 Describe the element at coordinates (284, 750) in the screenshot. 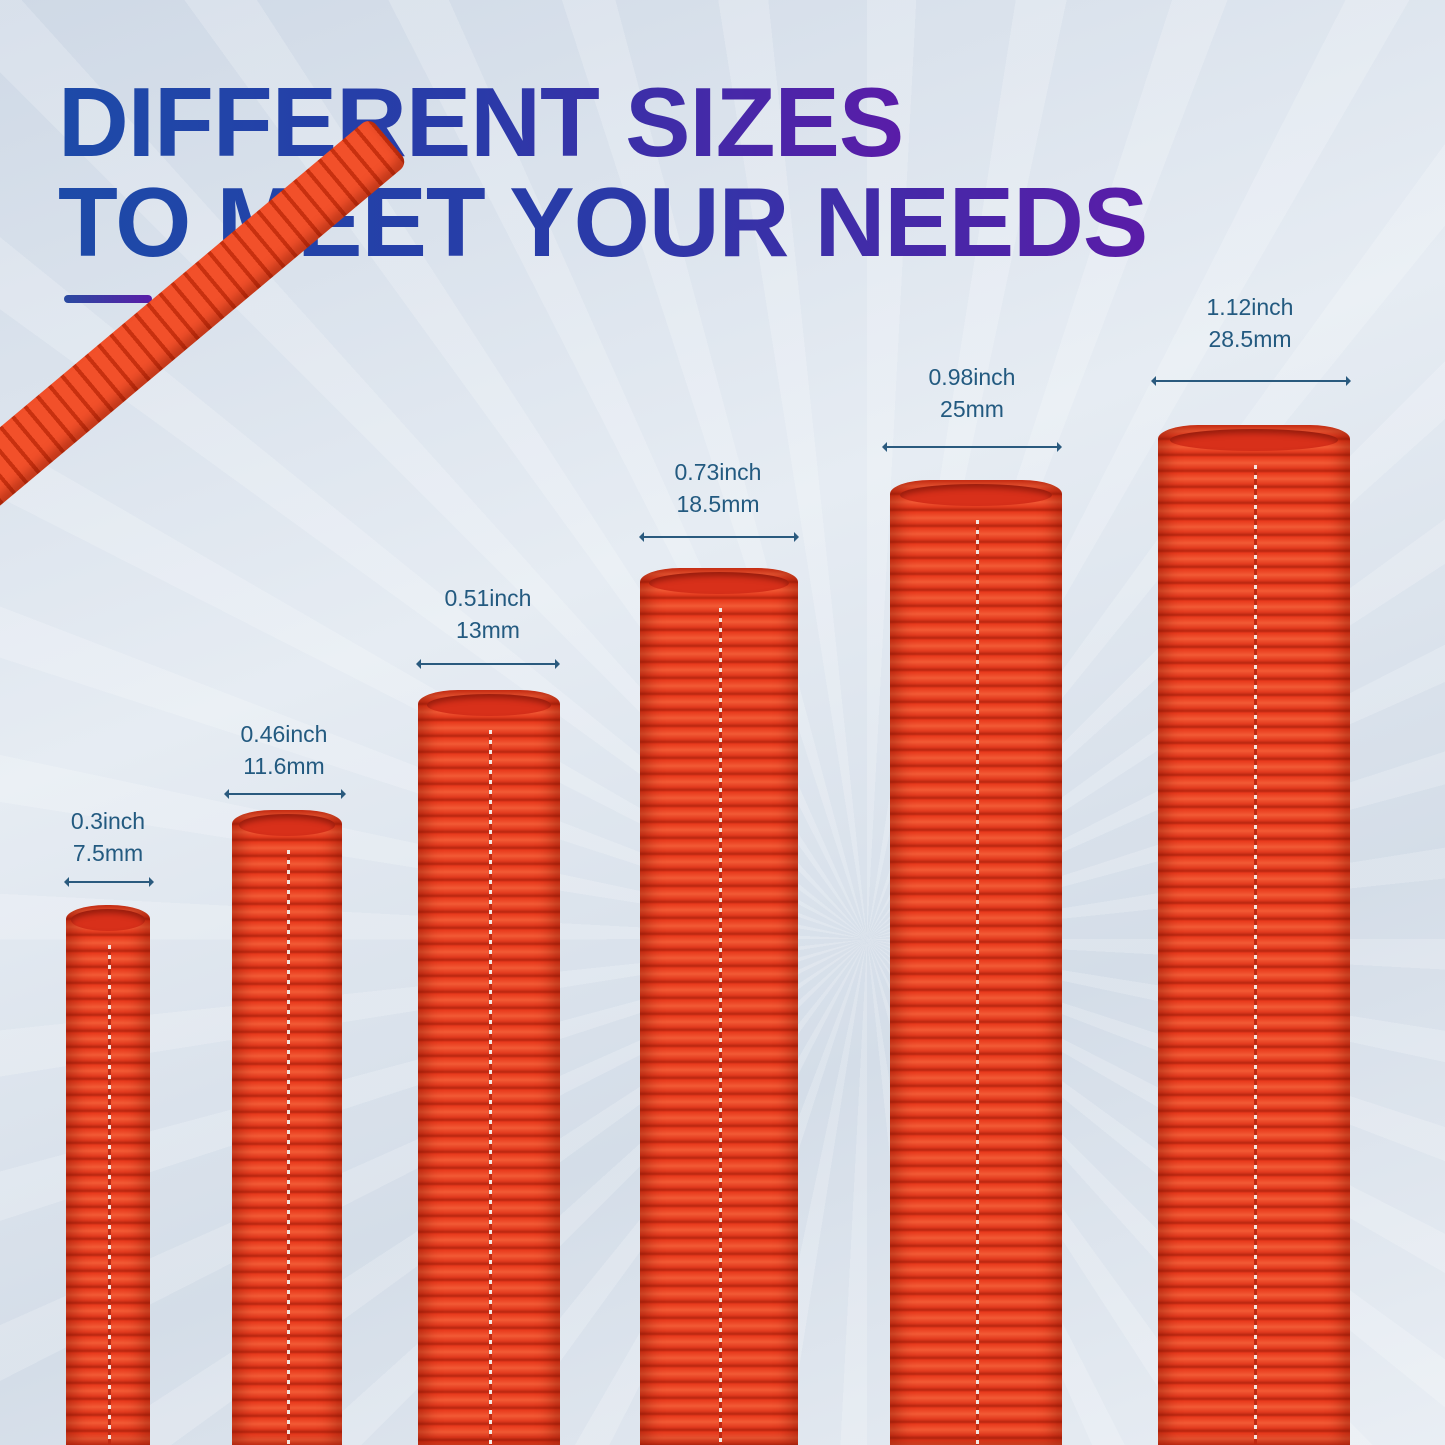

I see `size-label-2: 0.46inch 11.6mm` at that location.